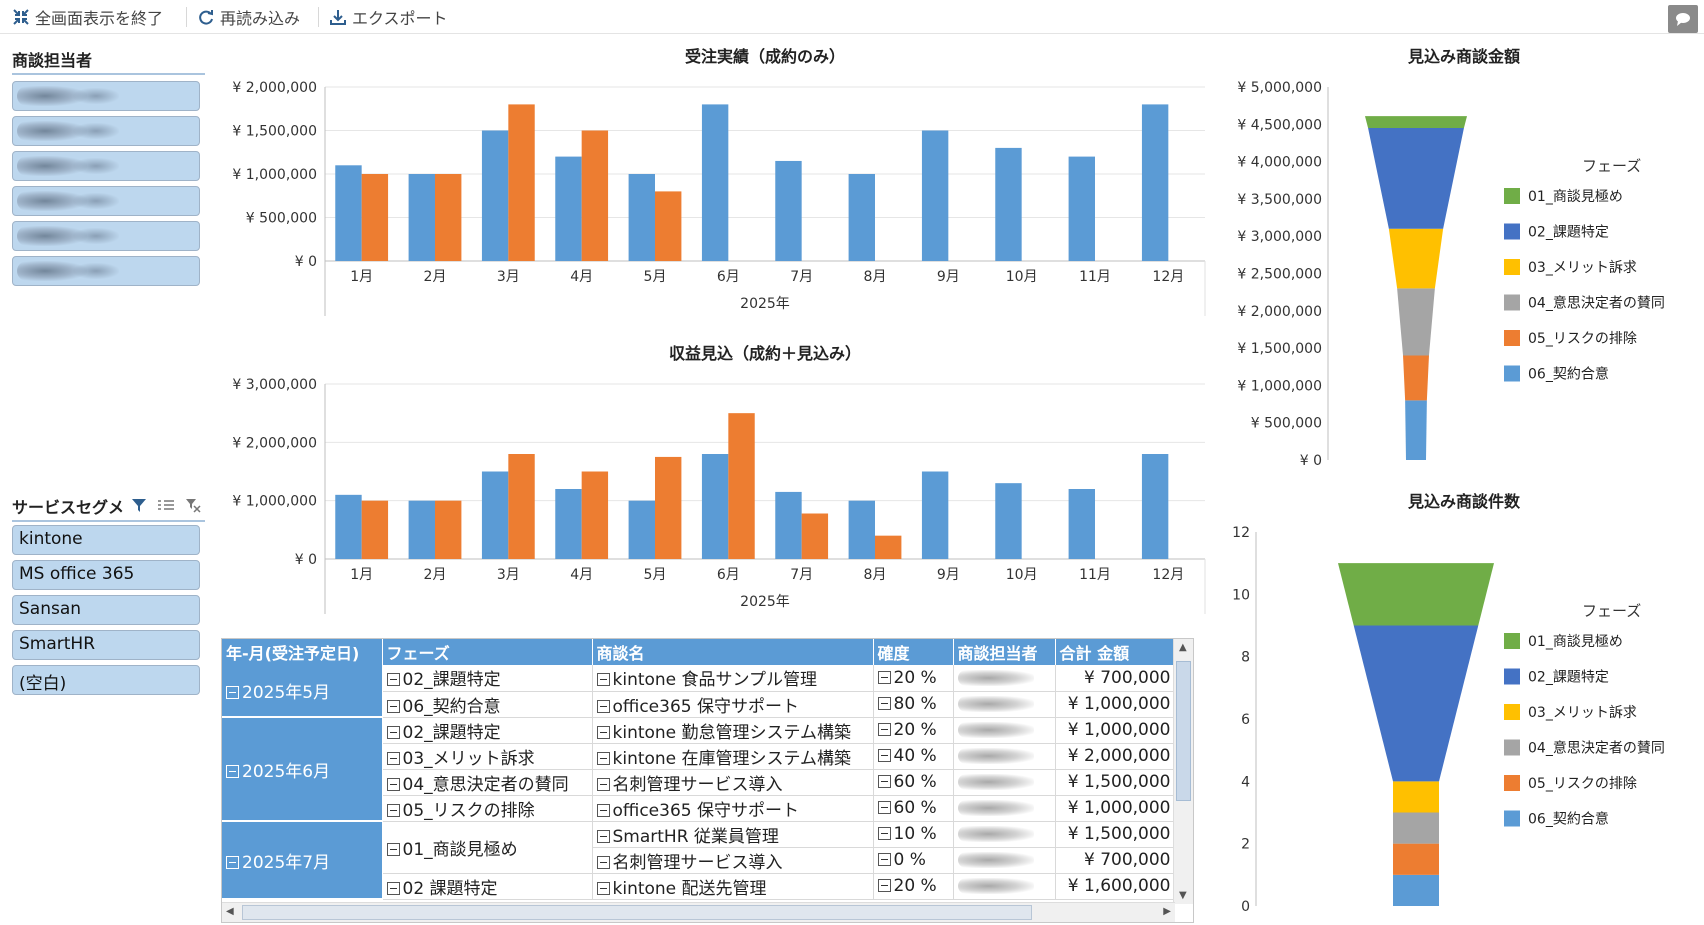 This screenshot has width=1704, height=925. Describe the element at coordinates (913, 834) in the screenshot. I see `probability-cell: 10 %` at that location.